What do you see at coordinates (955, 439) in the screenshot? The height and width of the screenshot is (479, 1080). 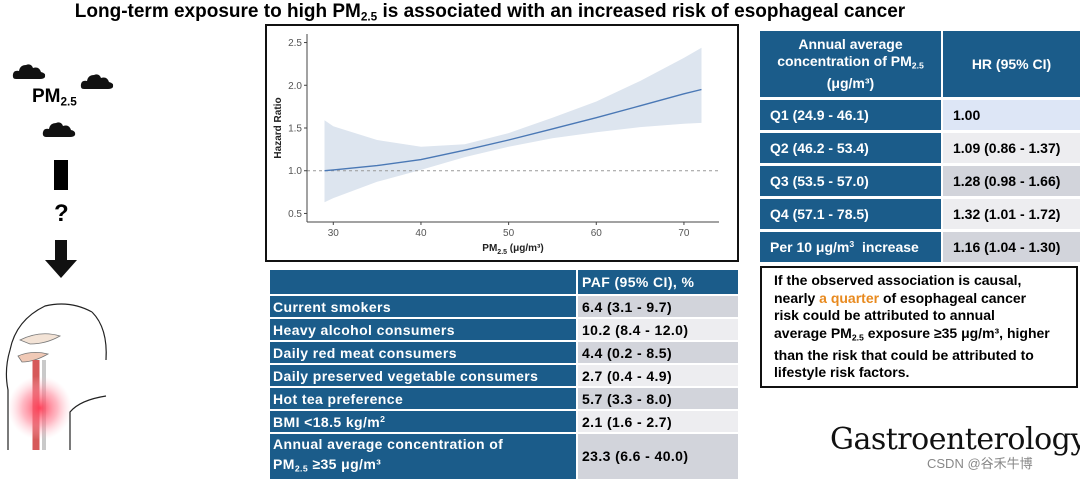 I see `journal-logo: Gastroenterology` at bounding box center [955, 439].